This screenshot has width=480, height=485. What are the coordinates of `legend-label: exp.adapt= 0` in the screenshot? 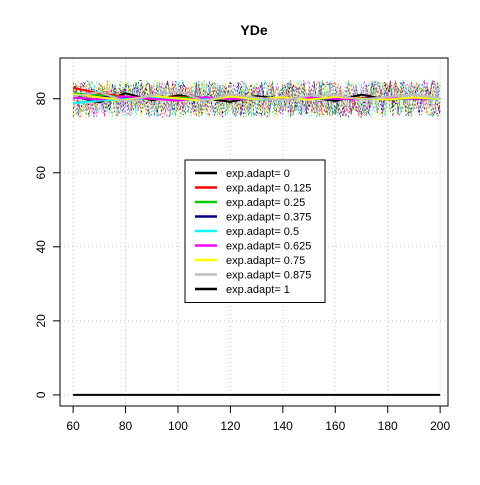 It's located at (258, 174).